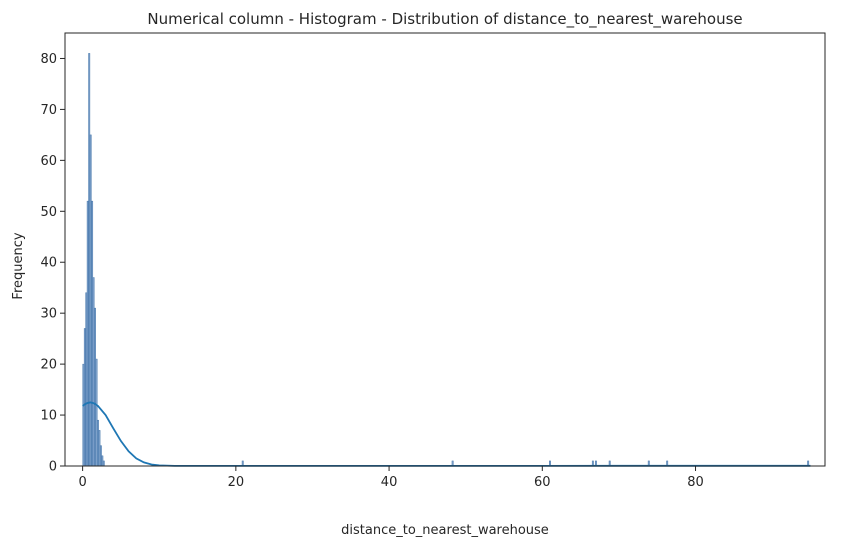 Image resolution: width=841 pixels, height=547 pixels. Describe the element at coordinates (445, 530) in the screenshot. I see `x-axis-label: distance_to_nearest_warehouse` at that location.